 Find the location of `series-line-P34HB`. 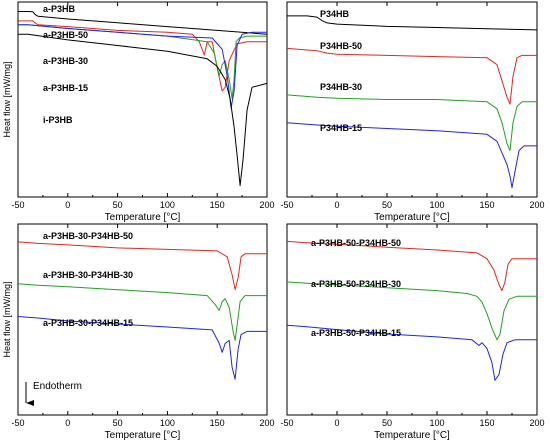

series-line-P34HB is located at coordinates (412, 23).